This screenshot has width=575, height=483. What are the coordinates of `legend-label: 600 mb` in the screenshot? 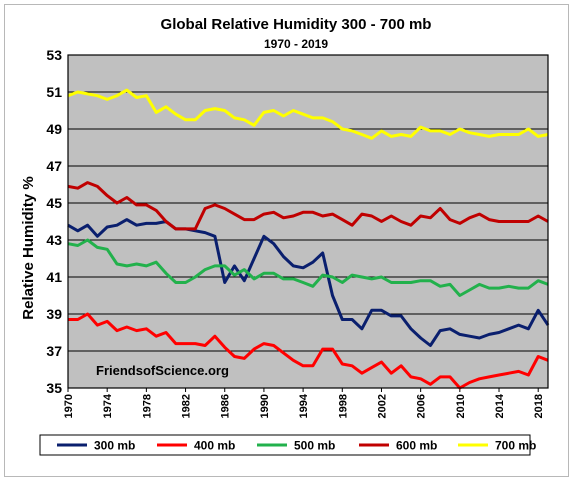 It's located at (416, 446).